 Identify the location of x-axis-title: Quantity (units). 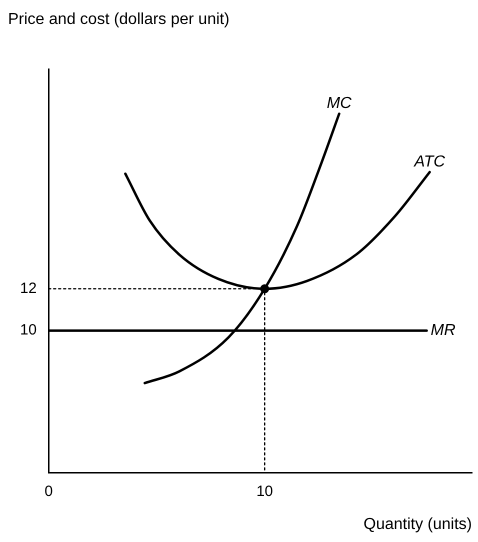
(418, 524).